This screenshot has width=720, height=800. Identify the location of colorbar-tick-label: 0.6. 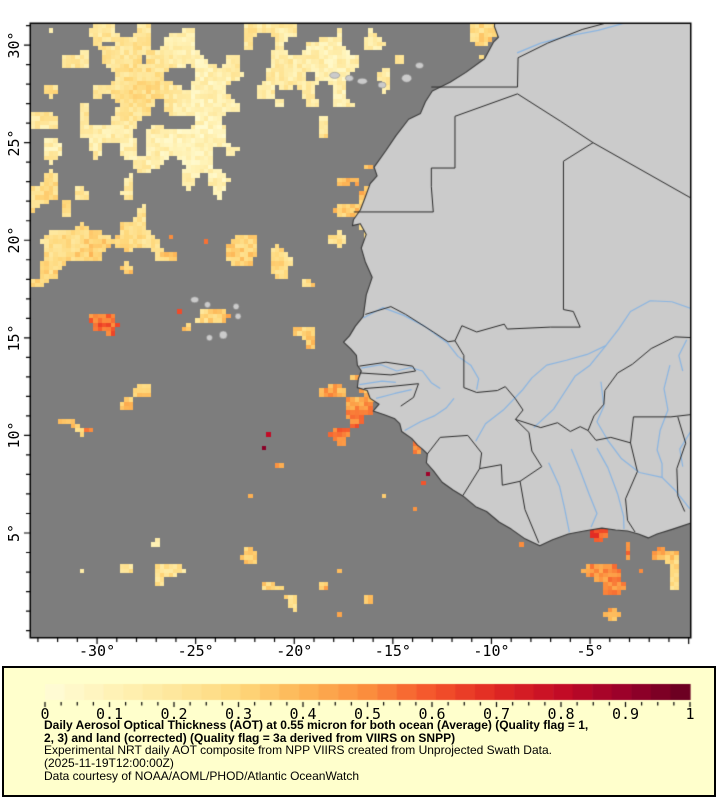
(432, 714).